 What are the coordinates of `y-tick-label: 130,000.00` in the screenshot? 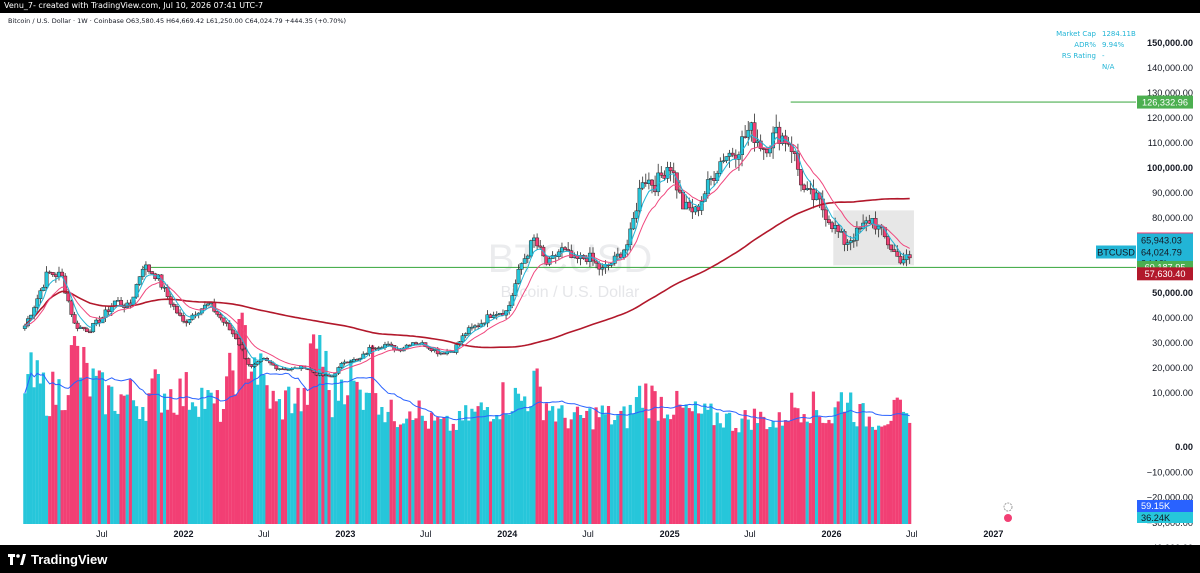 It's located at (1170, 93).